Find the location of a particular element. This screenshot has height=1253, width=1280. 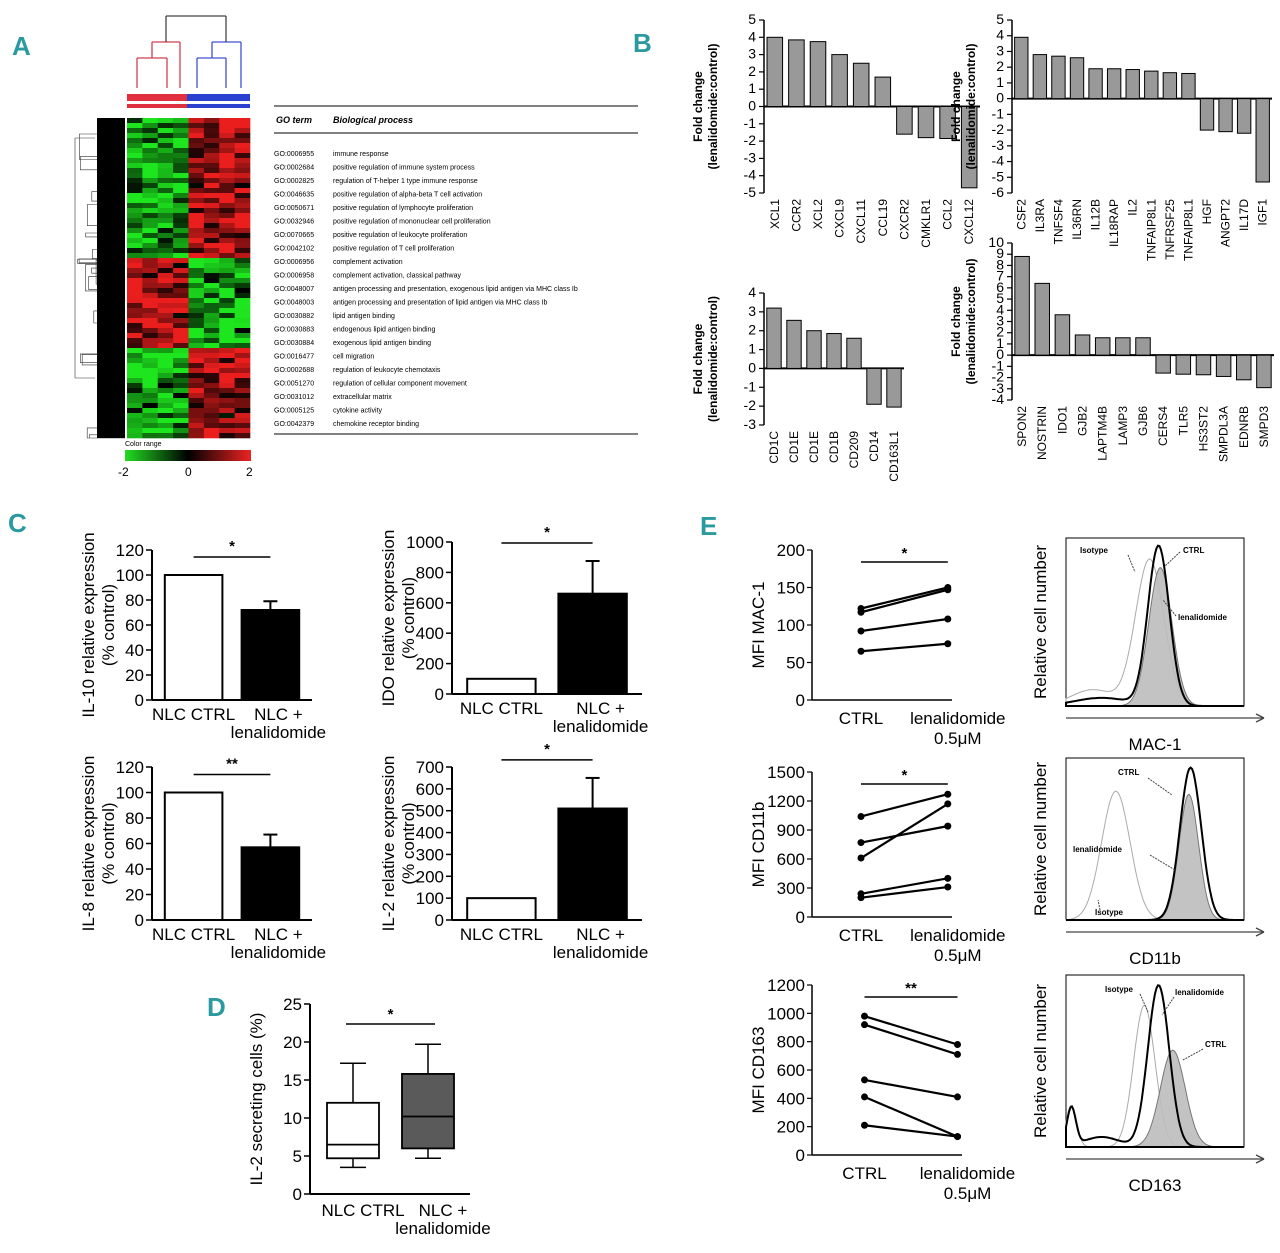

plot-frame is located at coordinates (1155, 839).